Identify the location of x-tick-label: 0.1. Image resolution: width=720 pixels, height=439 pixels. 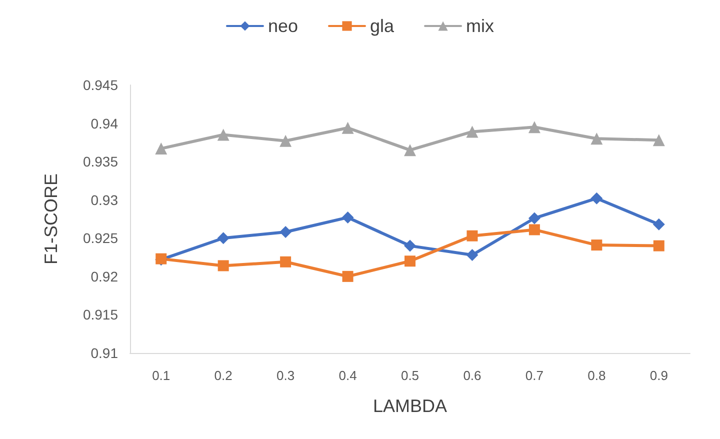
(161, 375).